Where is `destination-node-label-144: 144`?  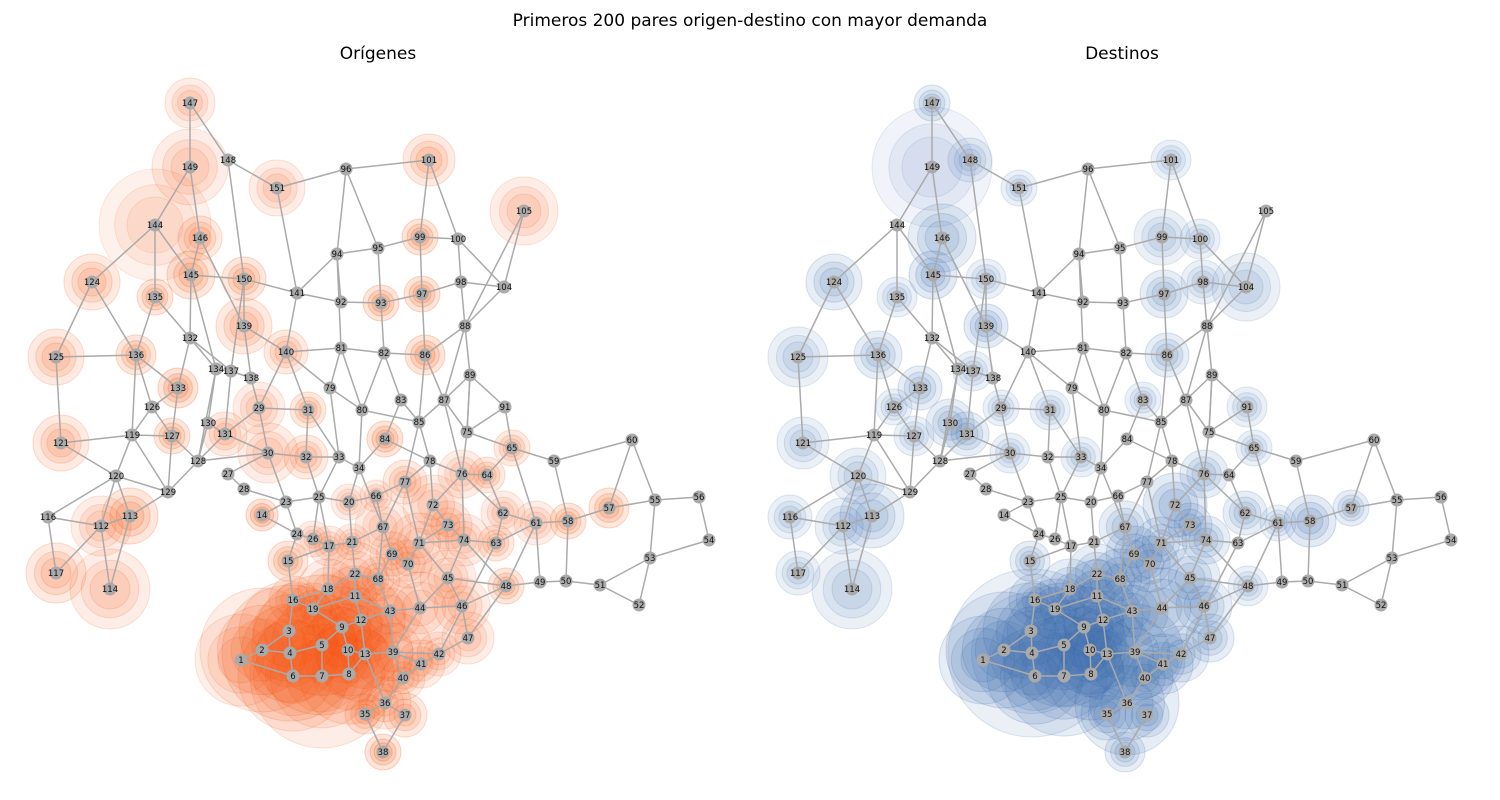
destination-node-label-144: 144 is located at coordinates (897, 226).